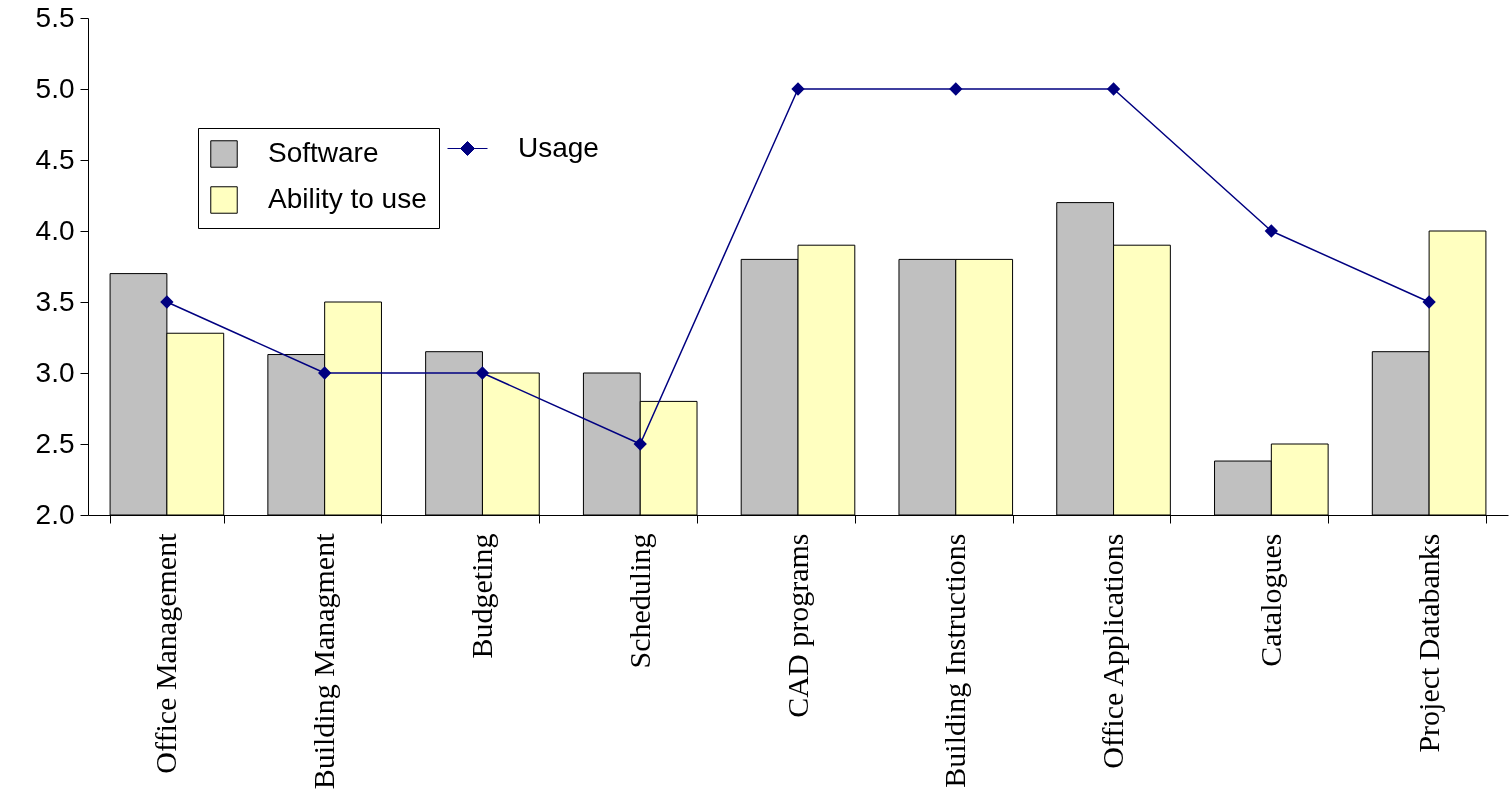 This screenshot has width=1511, height=797. I want to click on legend-label: Software, so click(323, 152).